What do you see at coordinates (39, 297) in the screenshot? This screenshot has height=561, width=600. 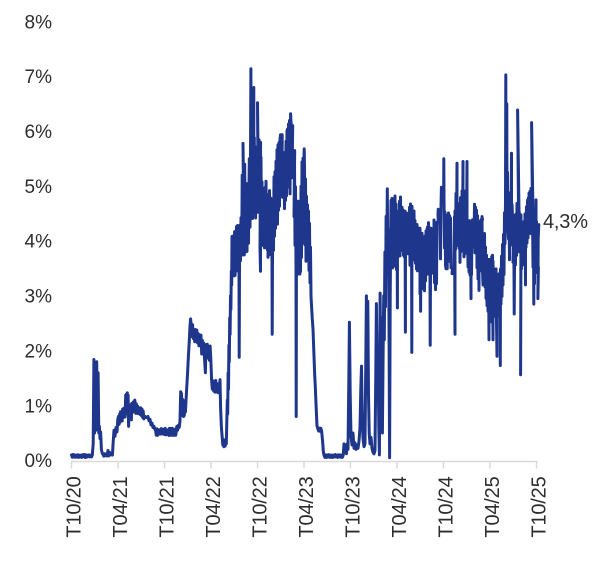 I see `svg-text: 3%` at bounding box center [39, 297].